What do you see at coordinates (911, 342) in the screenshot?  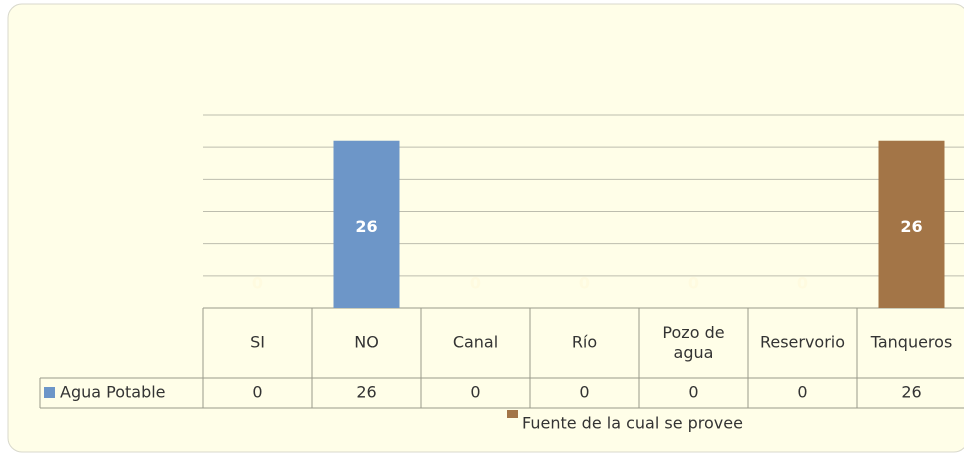 I see `x-tick-label: Tanqueros` at bounding box center [911, 342].